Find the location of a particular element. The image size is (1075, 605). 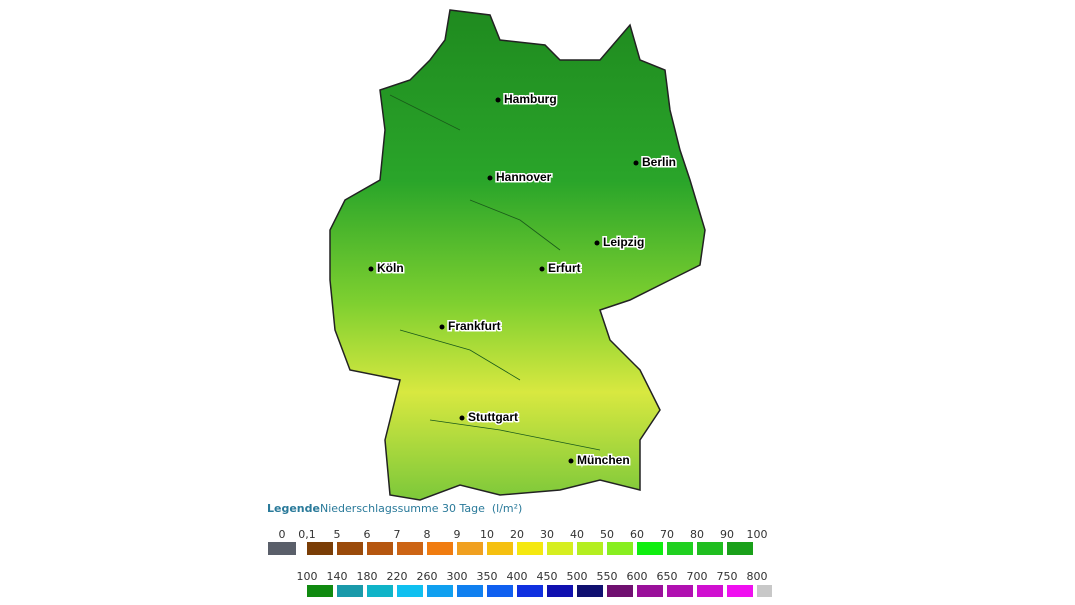

legend-label: 9 is located at coordinates (457, 534).